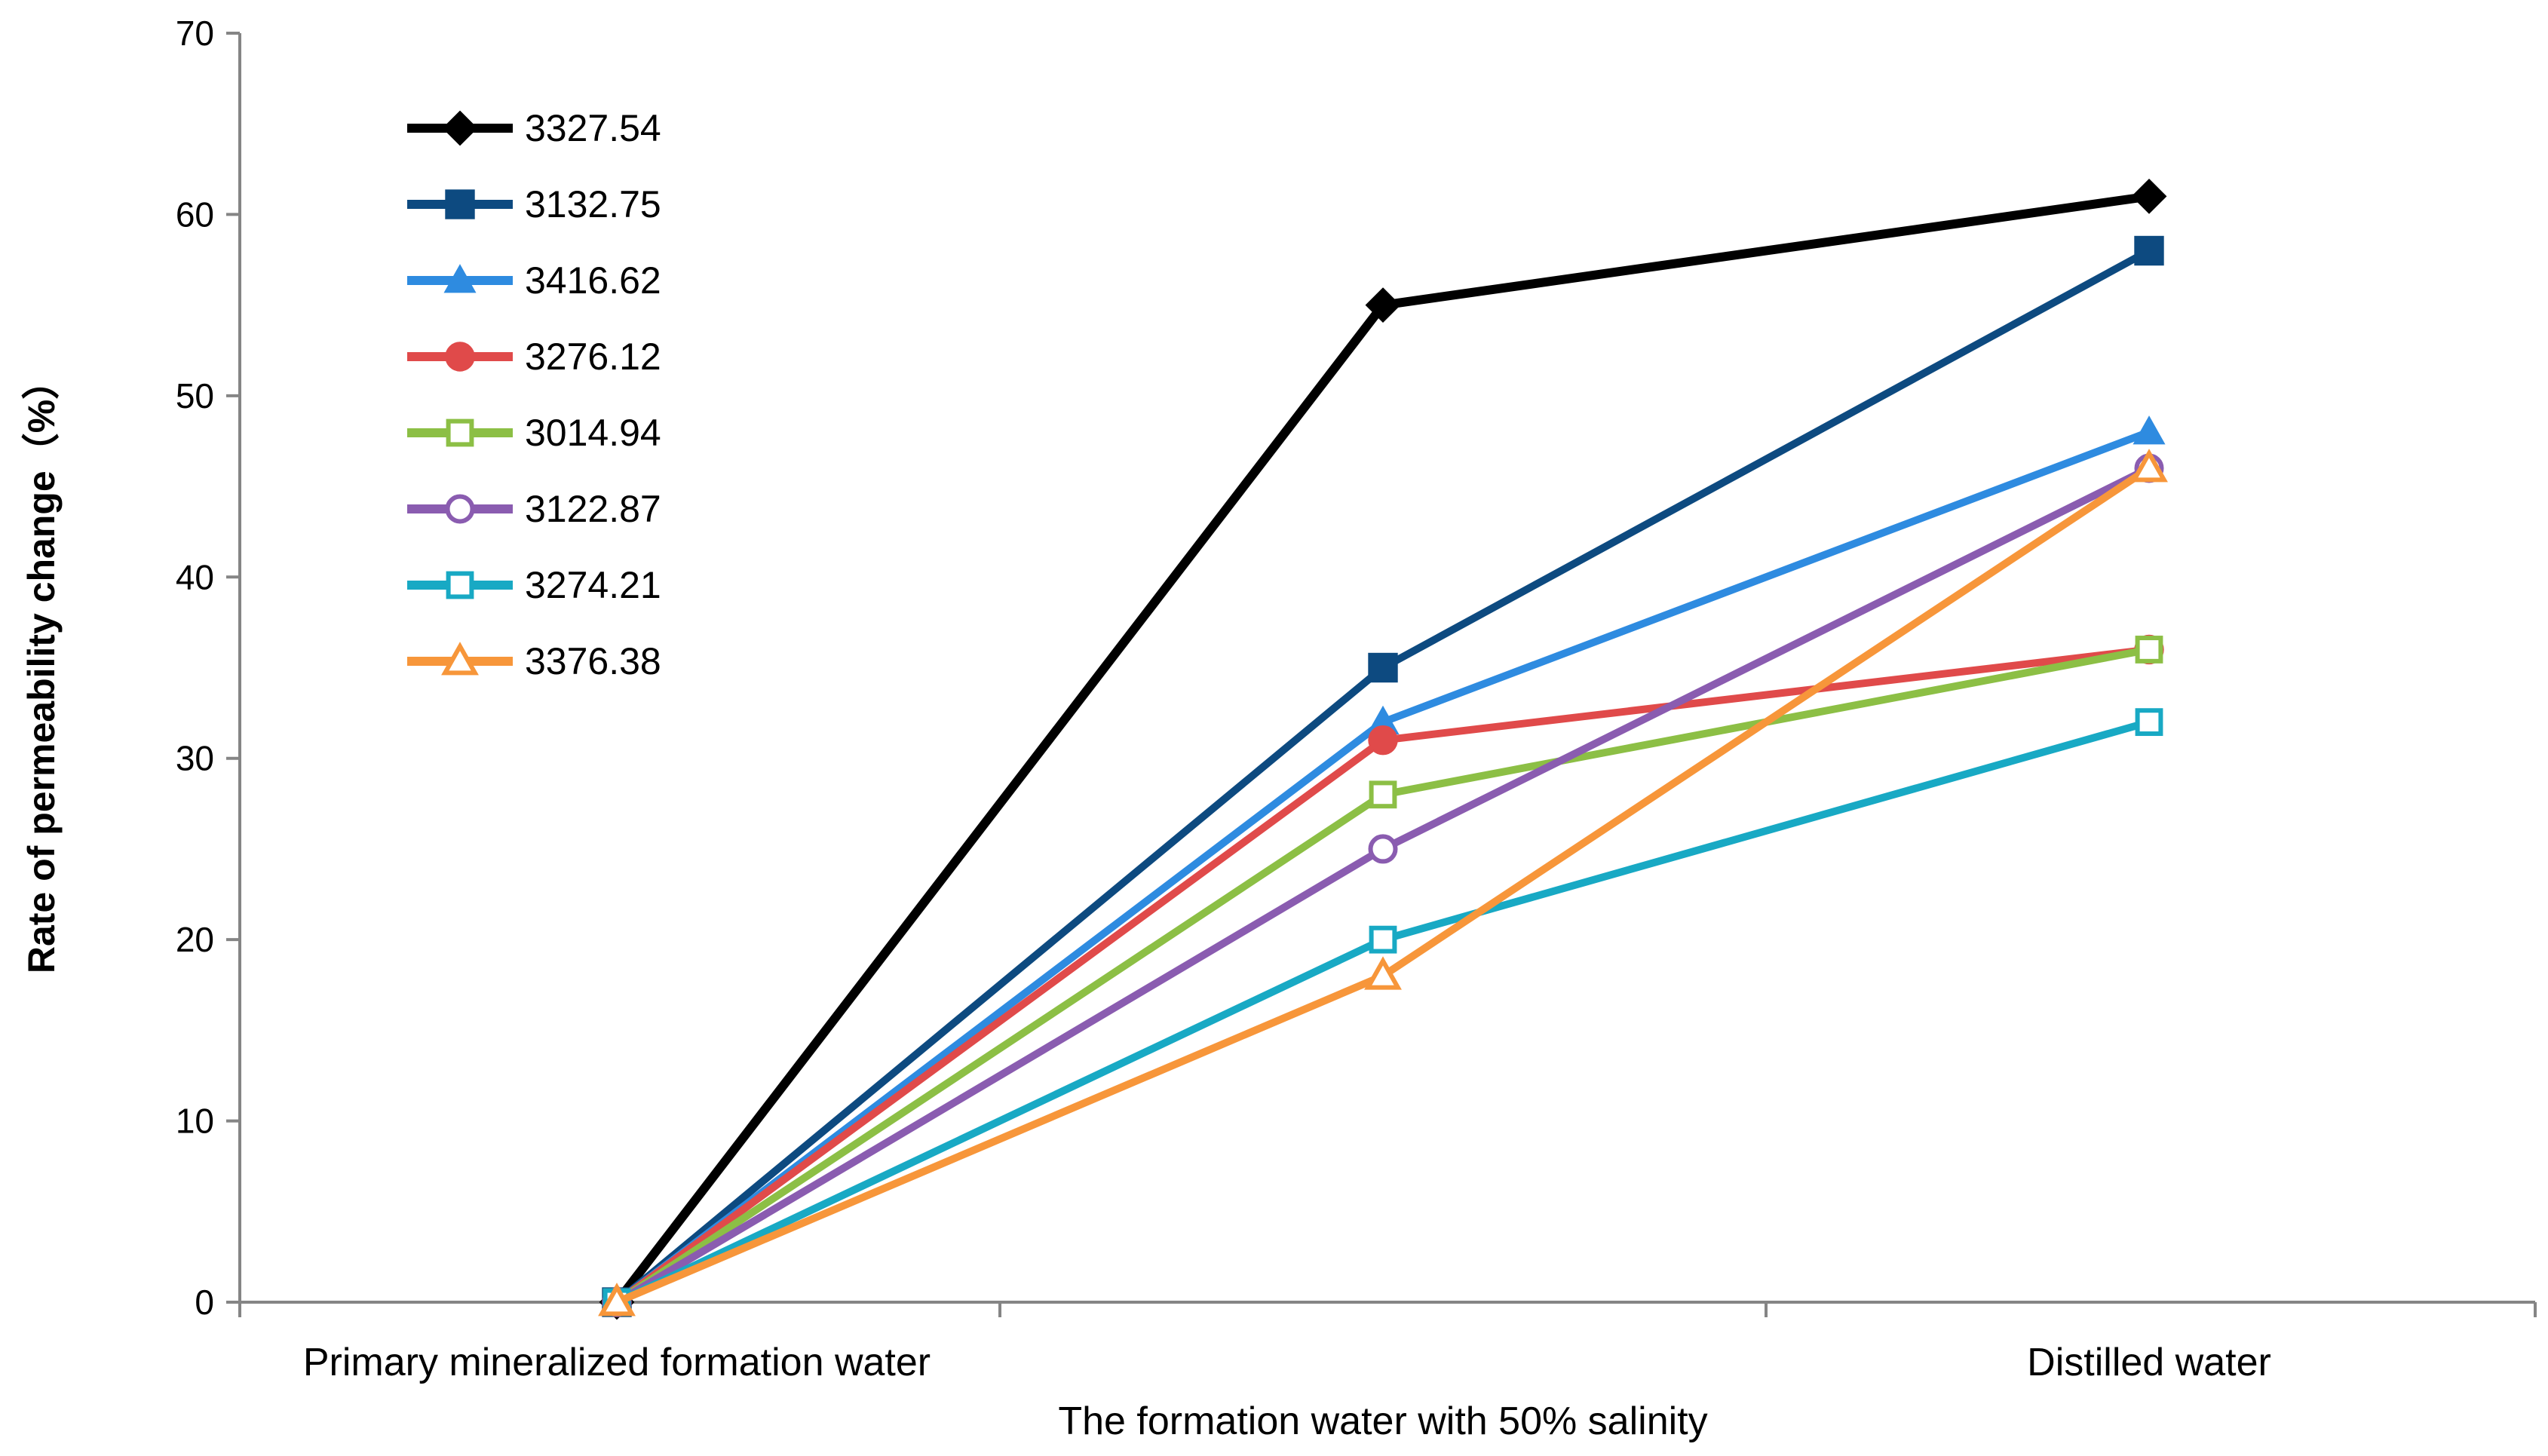 The width and height of the screenshot is (2548, 1456). I want to click on y-tick-label: 40, so click(195, 576).